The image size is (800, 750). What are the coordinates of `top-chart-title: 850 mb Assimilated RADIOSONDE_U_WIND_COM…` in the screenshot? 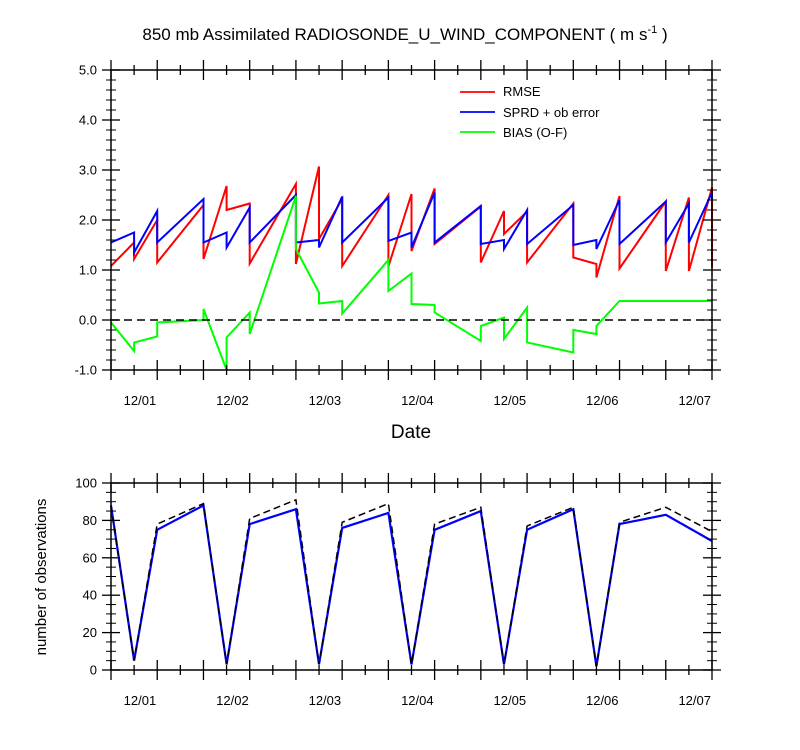 It's located at (404, 34).